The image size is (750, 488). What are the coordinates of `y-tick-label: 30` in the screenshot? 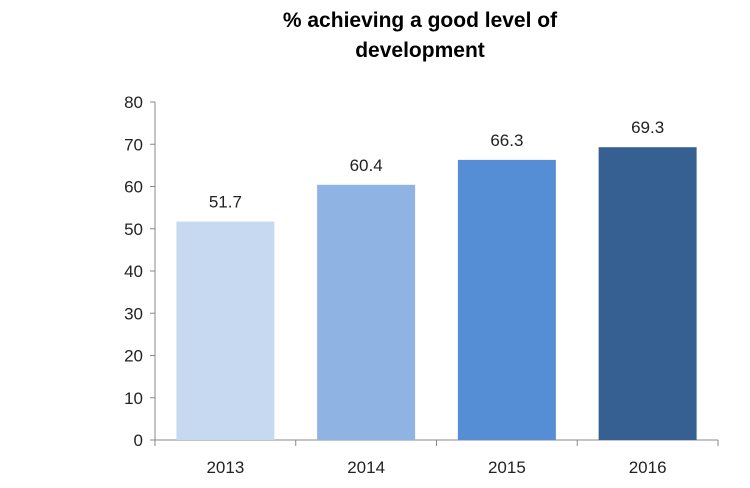 It's located at (133, 313).